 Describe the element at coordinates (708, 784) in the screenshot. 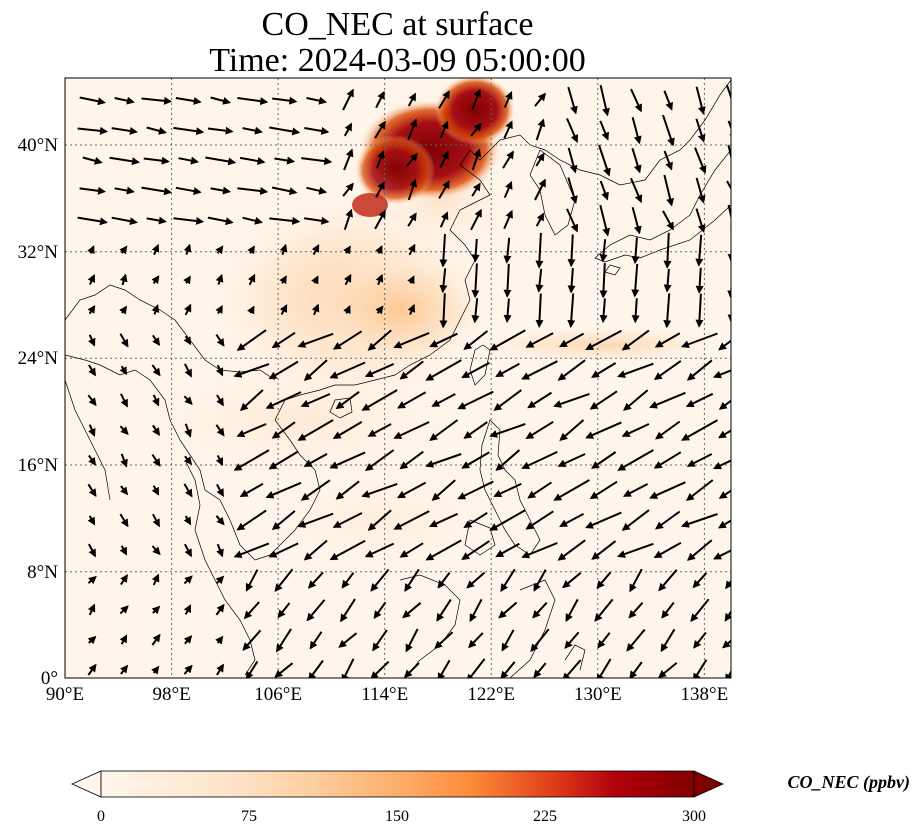

I see `colorbar-extend-high` at that location.